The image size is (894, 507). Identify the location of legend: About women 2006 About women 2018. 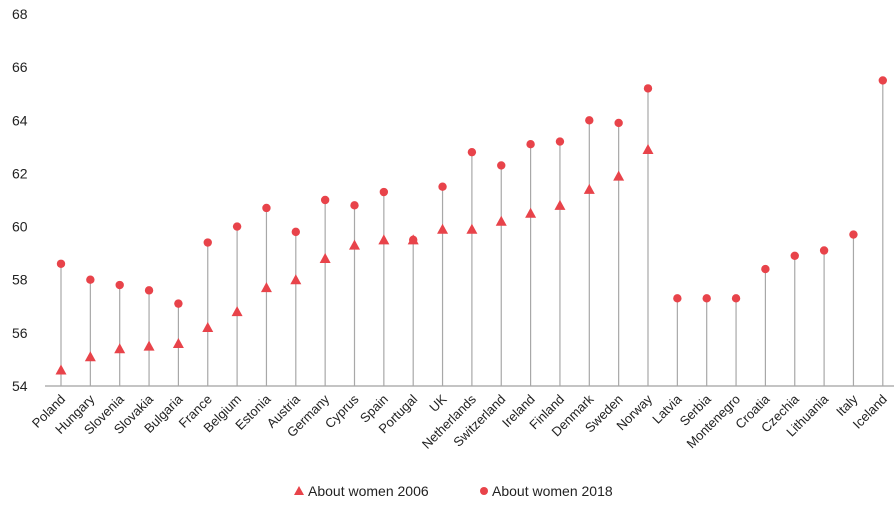
(453, 491).